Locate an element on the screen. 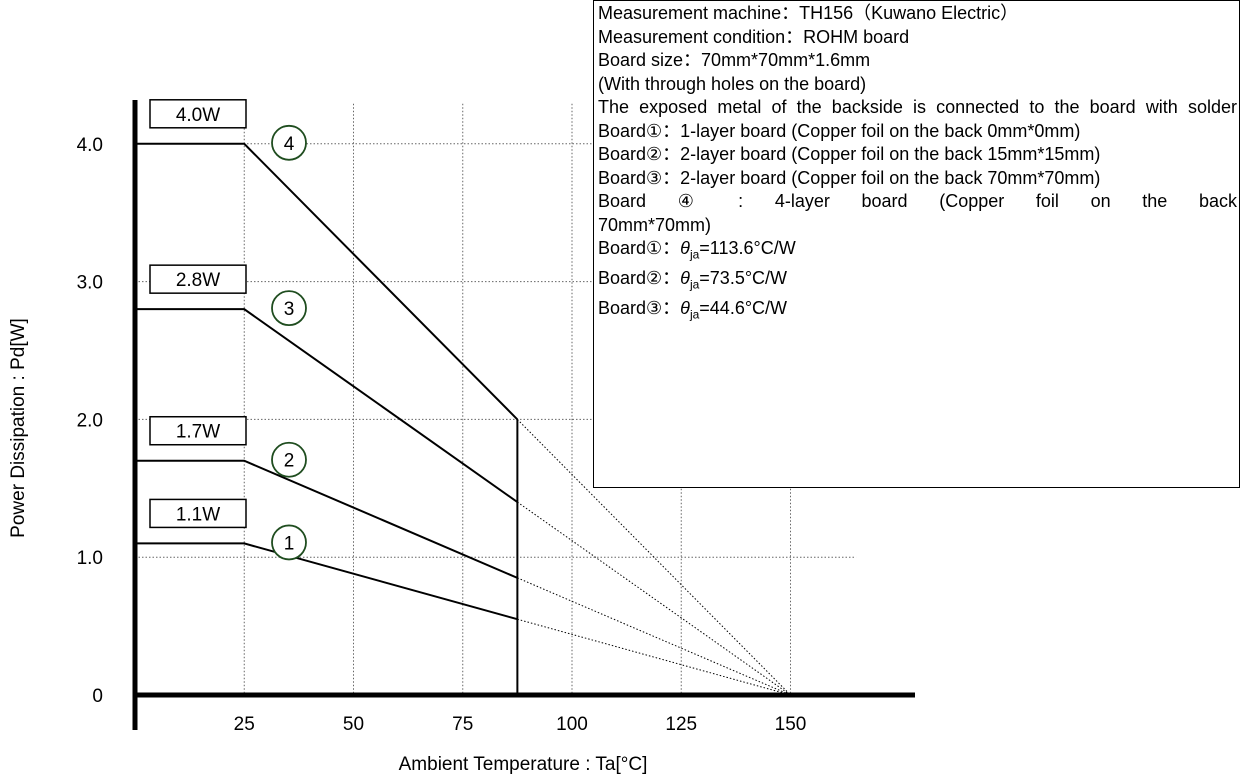  series-number-label-2: 2 is located at coordinates (289, 461).